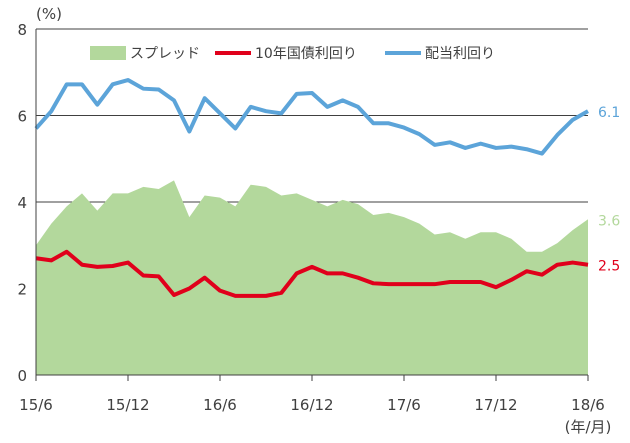  Describe the element at coordinates (306, 54) in the screenshot. I see `legend-label: 10年国債利回り` at that location.